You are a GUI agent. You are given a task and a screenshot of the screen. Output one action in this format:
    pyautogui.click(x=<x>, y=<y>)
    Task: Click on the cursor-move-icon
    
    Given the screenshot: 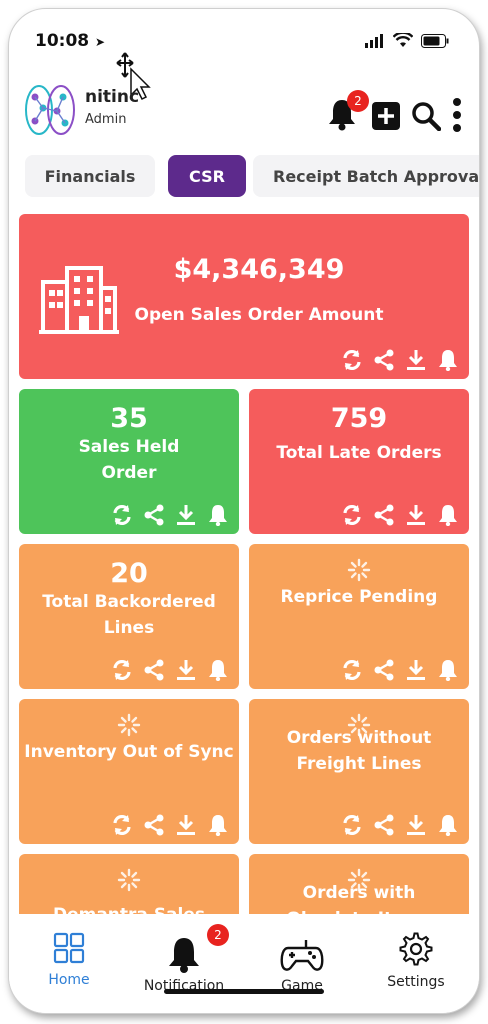 What is the action you would take?
    pyautogui.click(x=133, y=76)
    